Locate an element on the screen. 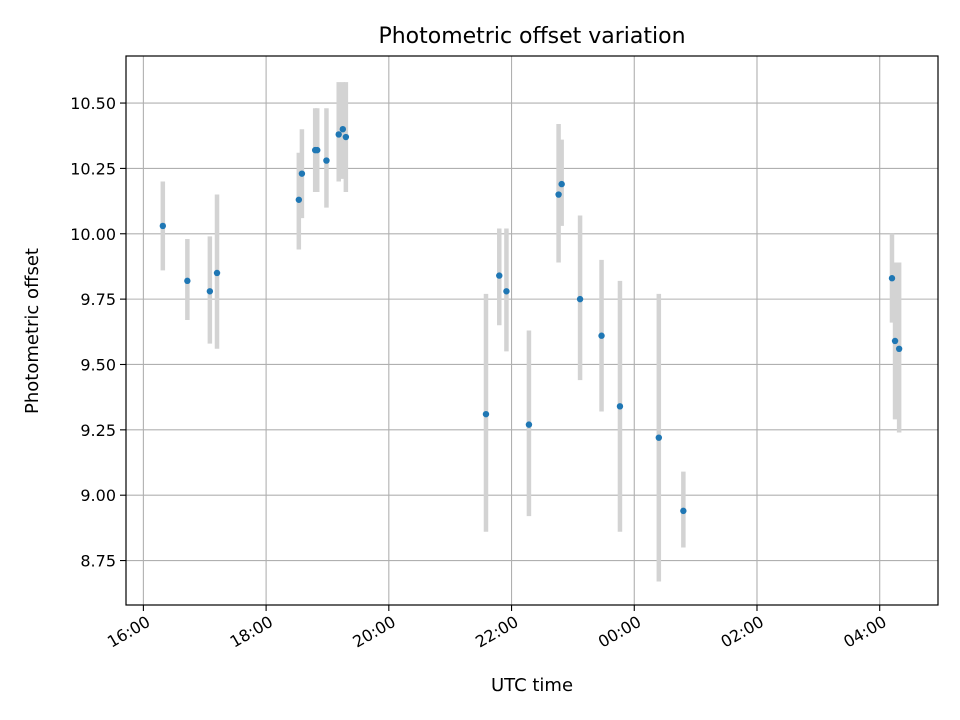  y-tick-label: 10.50 is located at coordinates (93, 103).